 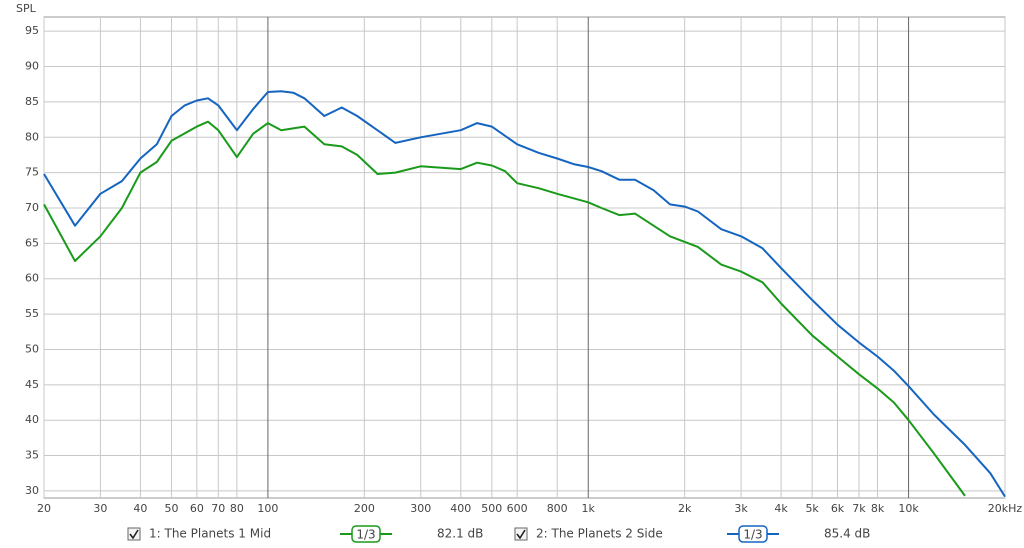 I want to click on x-tick-label: 8k, so click(x=878, y=508).